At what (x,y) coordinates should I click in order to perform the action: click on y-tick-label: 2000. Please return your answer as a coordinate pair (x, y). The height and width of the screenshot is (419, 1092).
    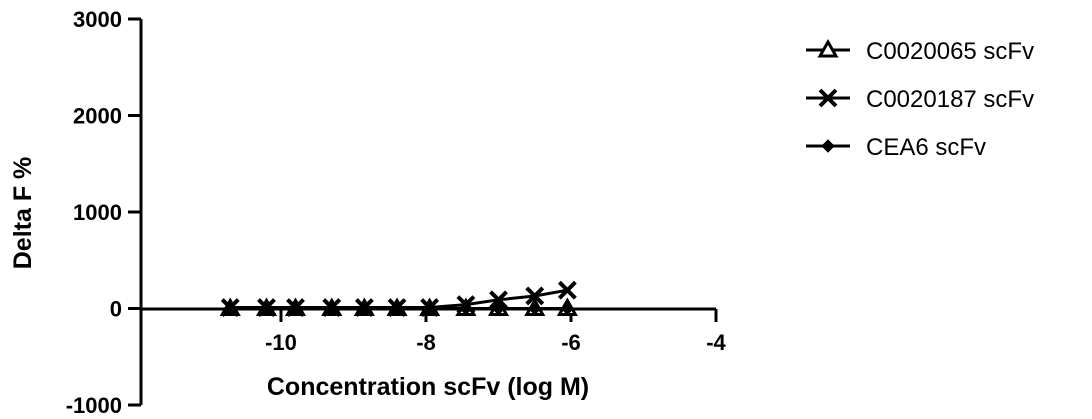
    Looking at the image, I should click on (97, 116).